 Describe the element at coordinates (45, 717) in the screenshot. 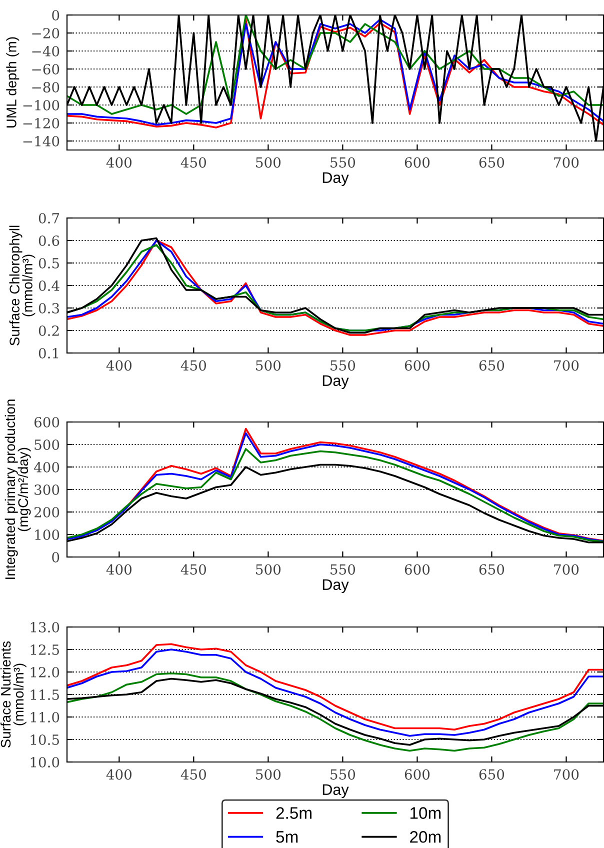

I see `y-tick-label: 11.0` at that location.